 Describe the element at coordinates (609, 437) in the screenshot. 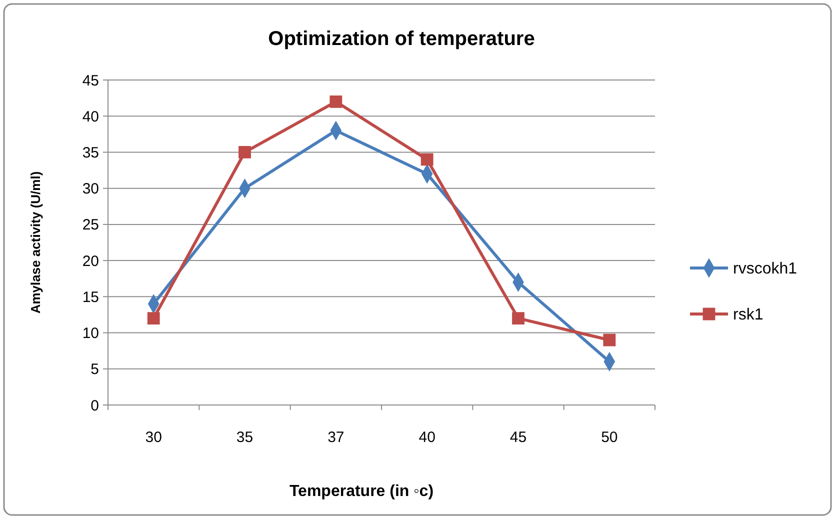

I see `x-tick-label: 50` at that location.